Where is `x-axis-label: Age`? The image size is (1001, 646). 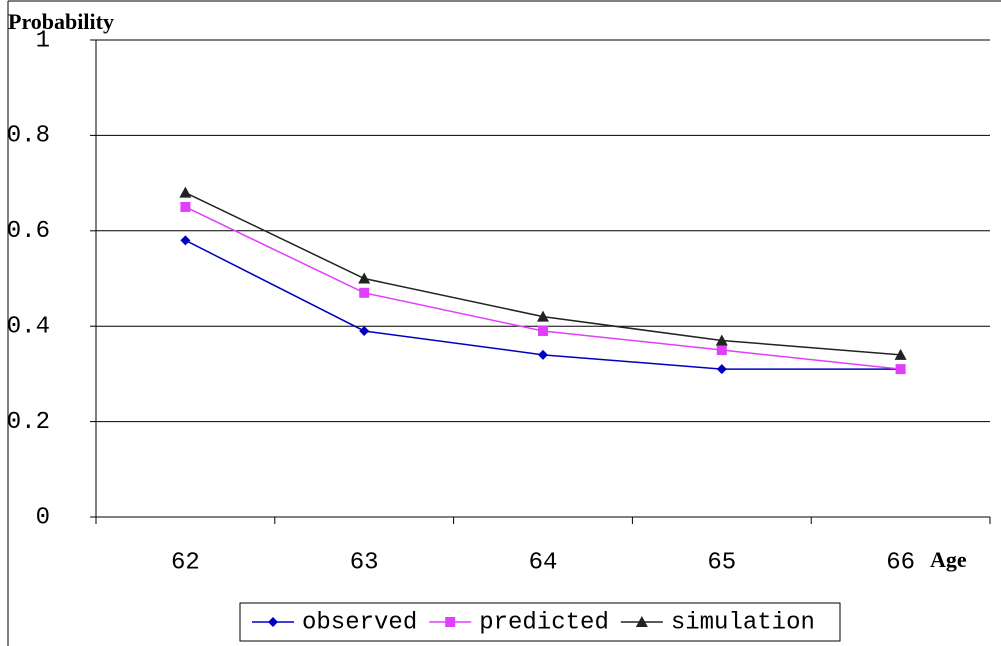 x-axis-label: Age is located at coordinates (948, 559).